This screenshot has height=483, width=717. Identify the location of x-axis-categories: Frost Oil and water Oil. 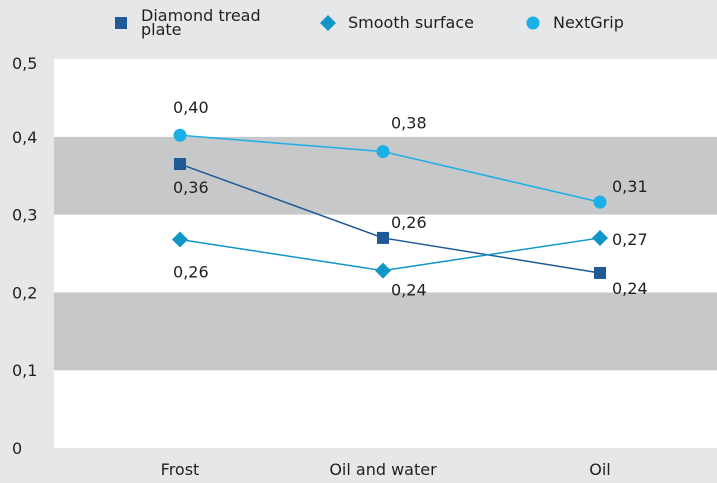
(386, 469).